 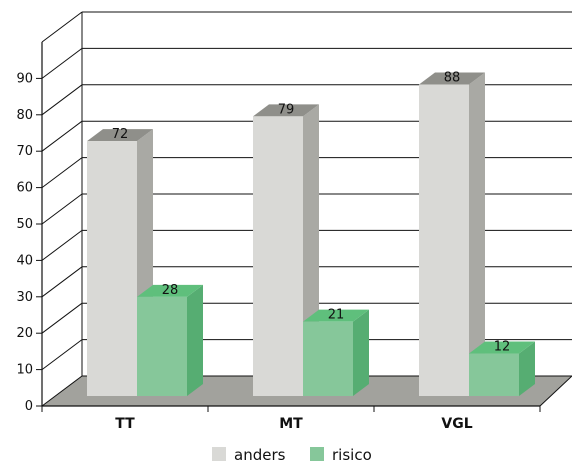 I want to click on y-tick-label: 80, so click(x=24, y=115).